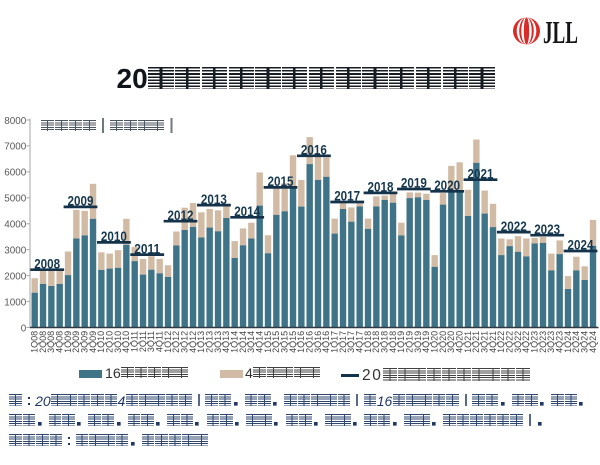 This screenshot has height=465, width=600. Describe the element at coordinates (560, 32) in the screenshot. I see `svg-text: JLL` at that location.